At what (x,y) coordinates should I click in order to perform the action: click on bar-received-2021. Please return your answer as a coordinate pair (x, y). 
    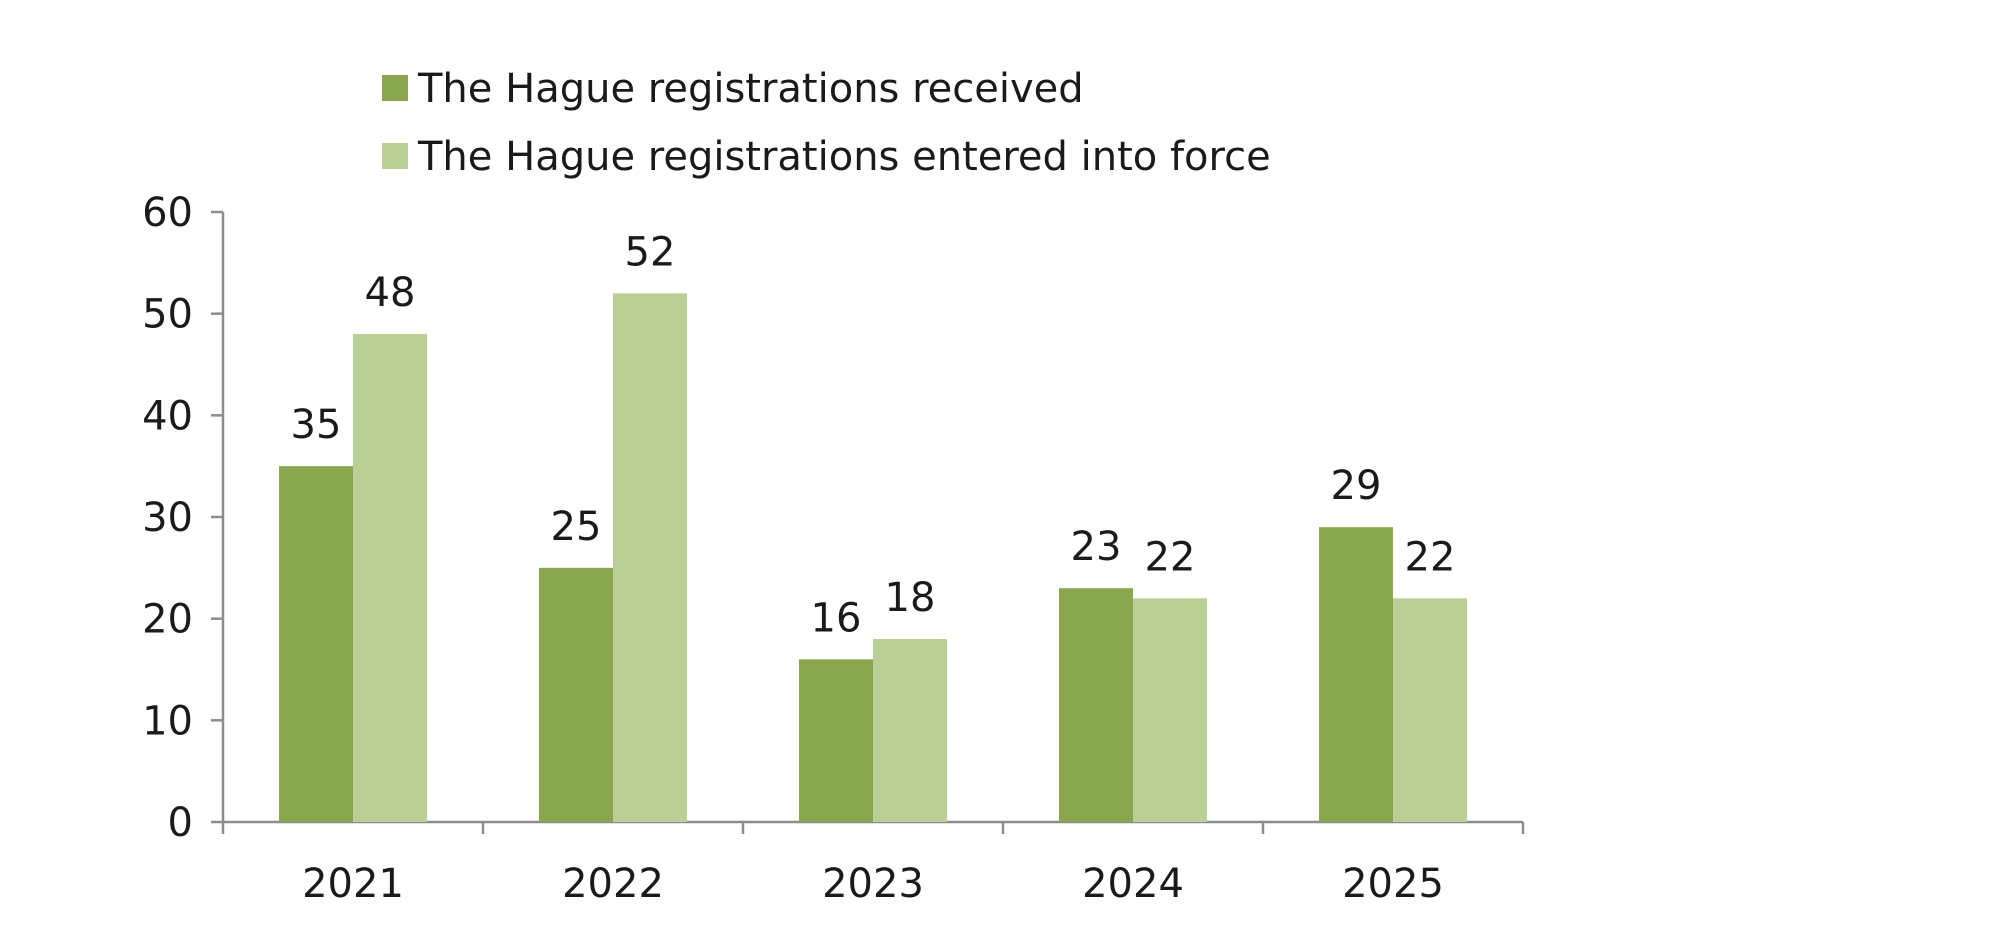
    Looking at the image, I should click on (316, 644).